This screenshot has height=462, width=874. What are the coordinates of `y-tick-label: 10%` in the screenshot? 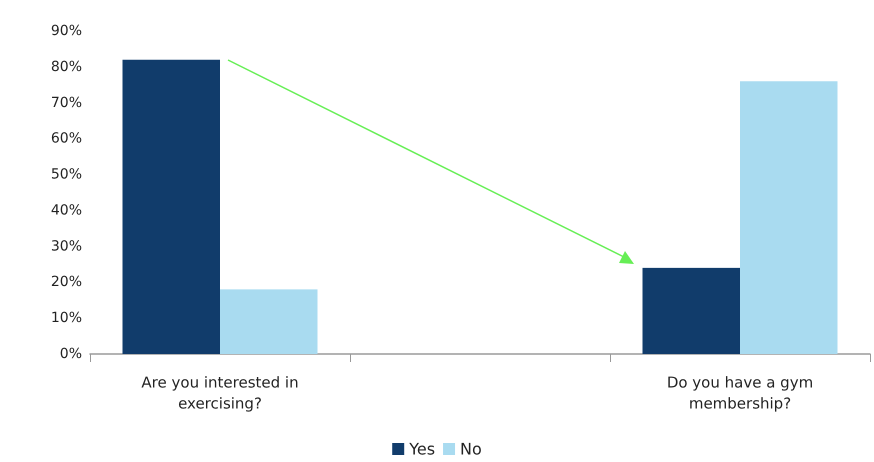 It's located at (66, 318).